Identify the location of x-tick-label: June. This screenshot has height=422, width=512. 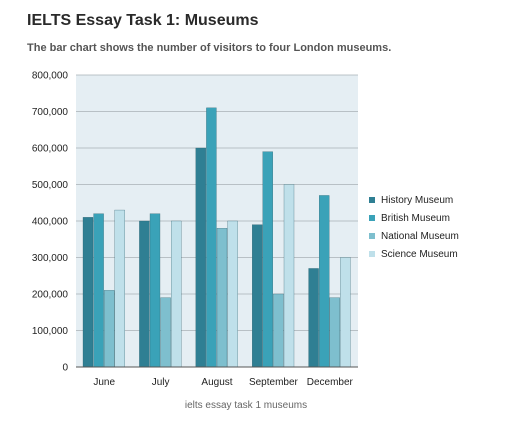
(104, 382).